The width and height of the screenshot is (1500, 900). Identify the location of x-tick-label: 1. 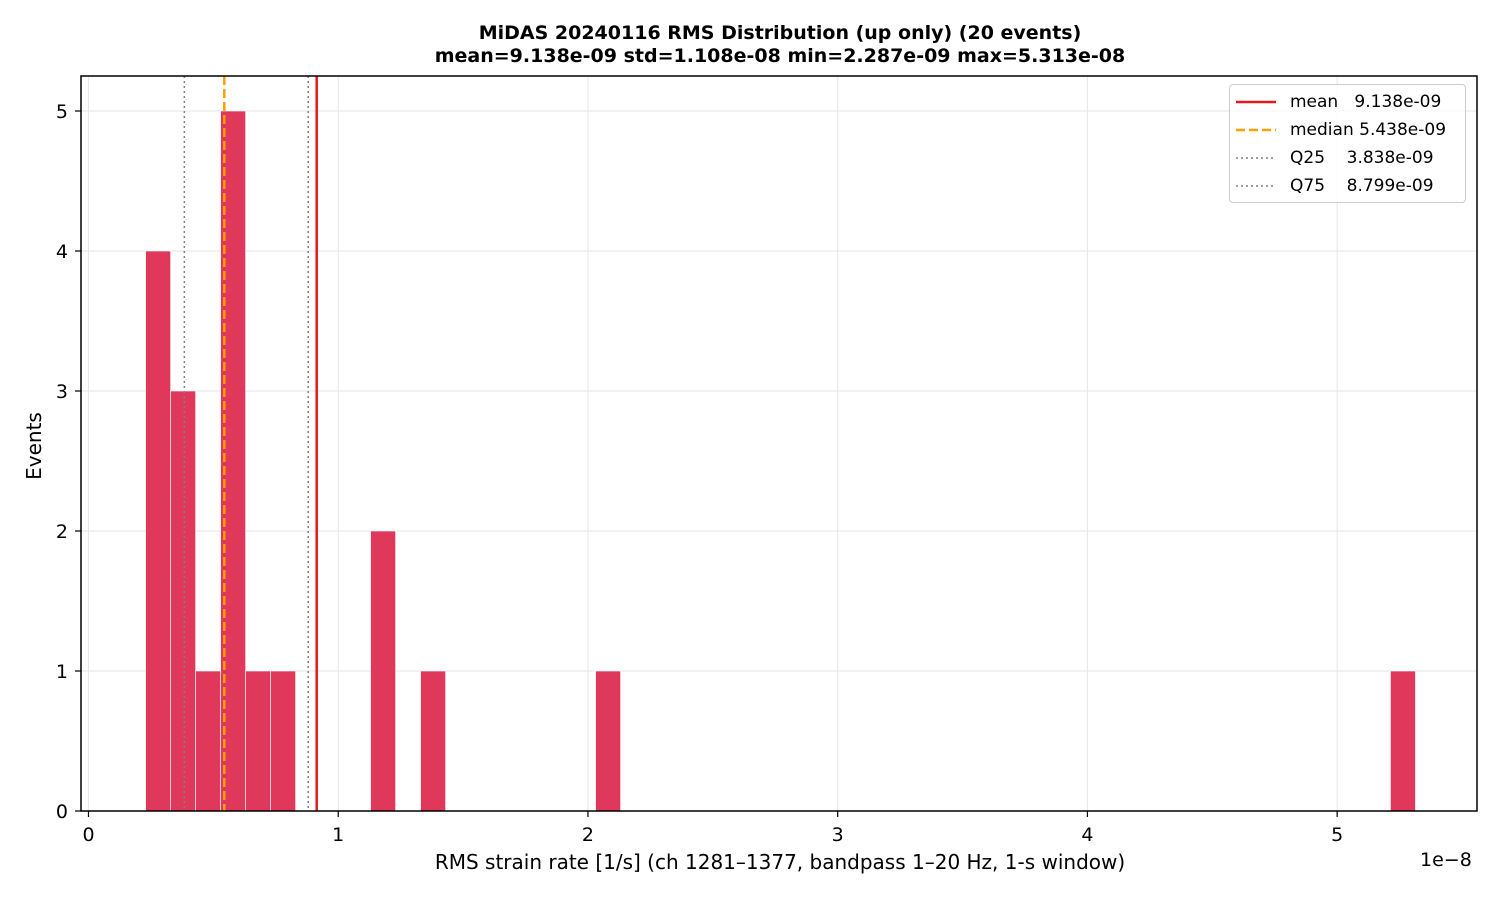
(338, 835).